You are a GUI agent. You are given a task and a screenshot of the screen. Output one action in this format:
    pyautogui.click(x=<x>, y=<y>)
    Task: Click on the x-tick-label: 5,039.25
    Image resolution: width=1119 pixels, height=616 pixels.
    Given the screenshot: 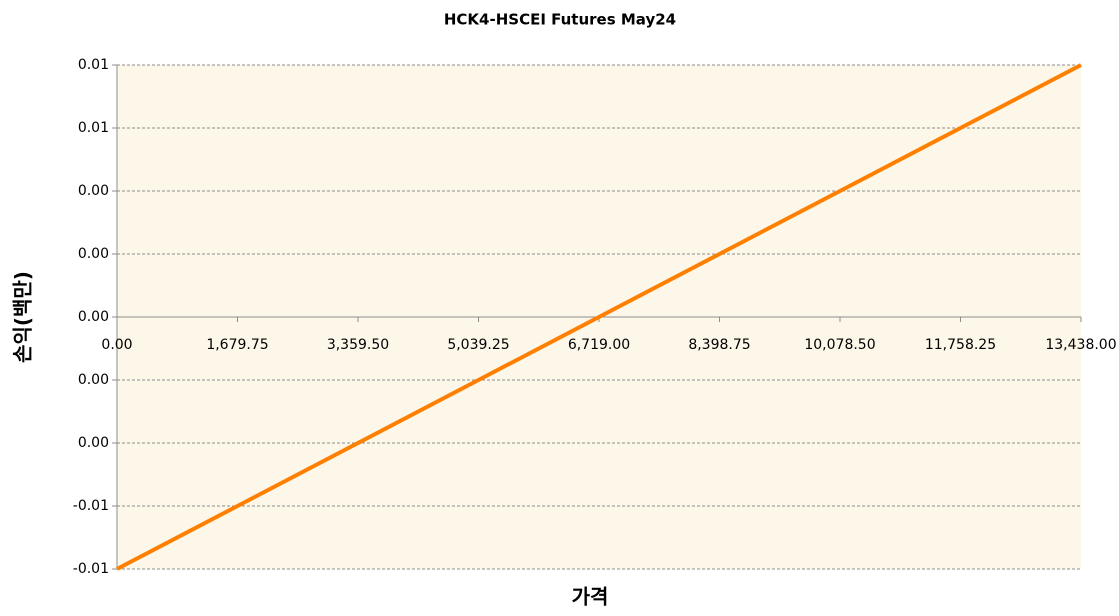 What is the action you would take?
    pyautogui.click(x=478, y=345)
    